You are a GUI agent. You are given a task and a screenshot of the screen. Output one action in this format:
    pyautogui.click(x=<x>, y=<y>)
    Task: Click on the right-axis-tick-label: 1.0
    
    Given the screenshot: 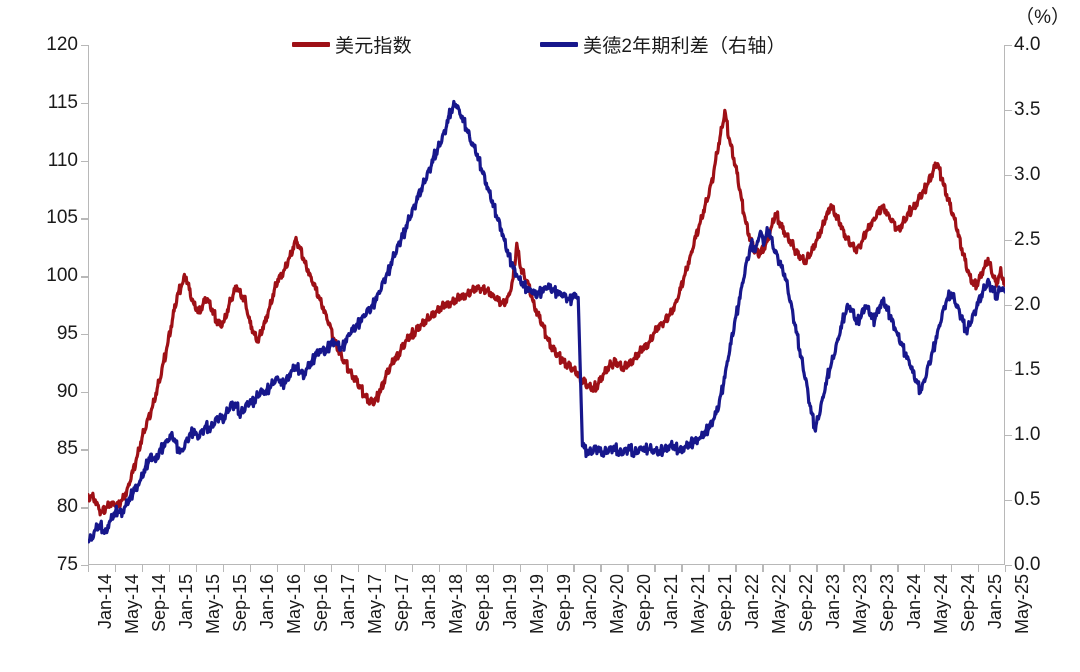 What is the action you would take?
    pyautogui.click(x=1027, y=434)
    